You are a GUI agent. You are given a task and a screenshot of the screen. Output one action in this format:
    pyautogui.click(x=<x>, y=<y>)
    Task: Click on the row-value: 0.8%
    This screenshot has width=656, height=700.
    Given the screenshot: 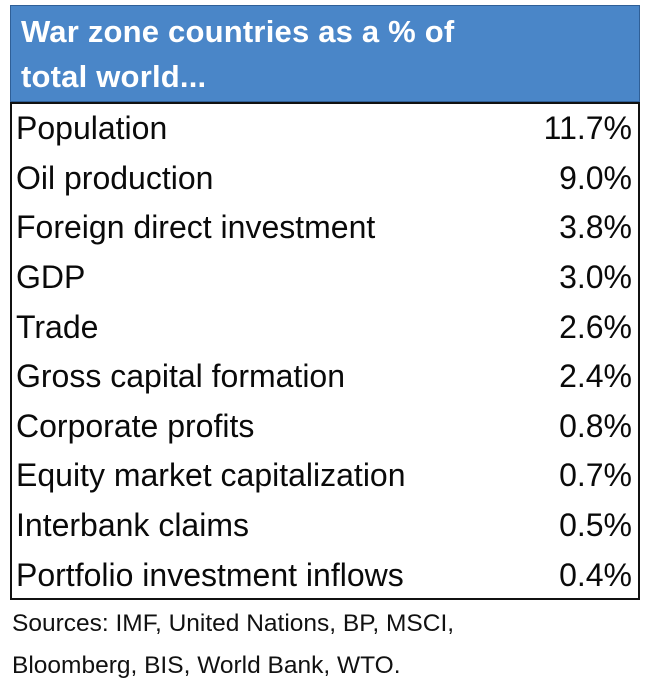 What is the action you would take?
    pyautogui.click(x=595, y=425)
    